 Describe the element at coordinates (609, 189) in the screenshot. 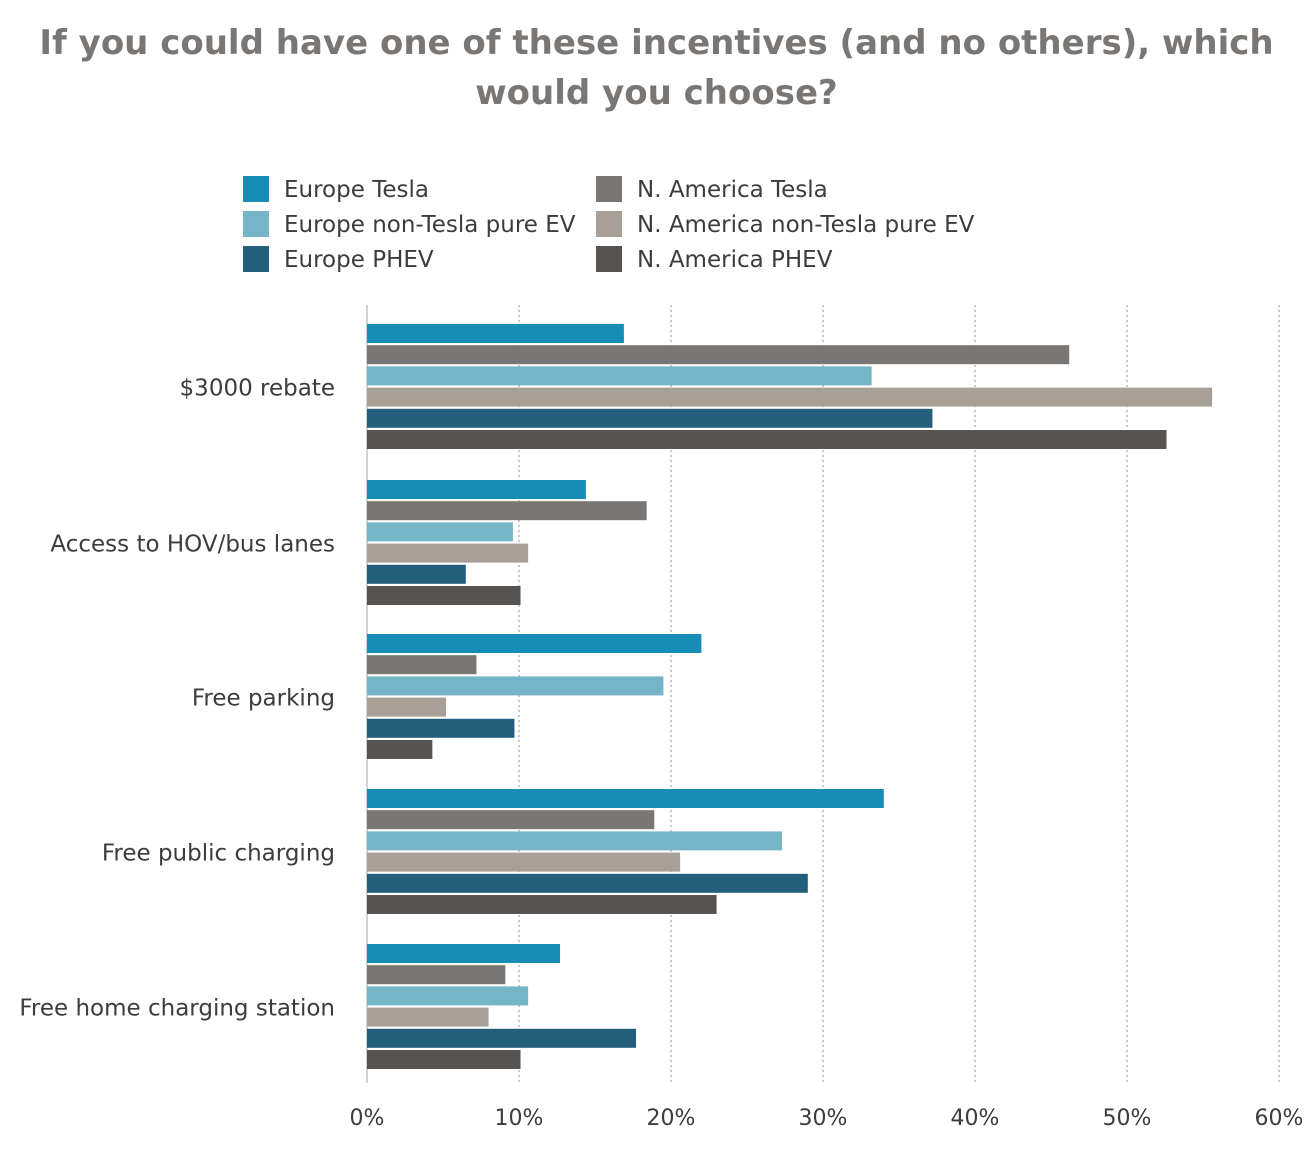

I see `legend-swatch-n-america-tesla` at that location.